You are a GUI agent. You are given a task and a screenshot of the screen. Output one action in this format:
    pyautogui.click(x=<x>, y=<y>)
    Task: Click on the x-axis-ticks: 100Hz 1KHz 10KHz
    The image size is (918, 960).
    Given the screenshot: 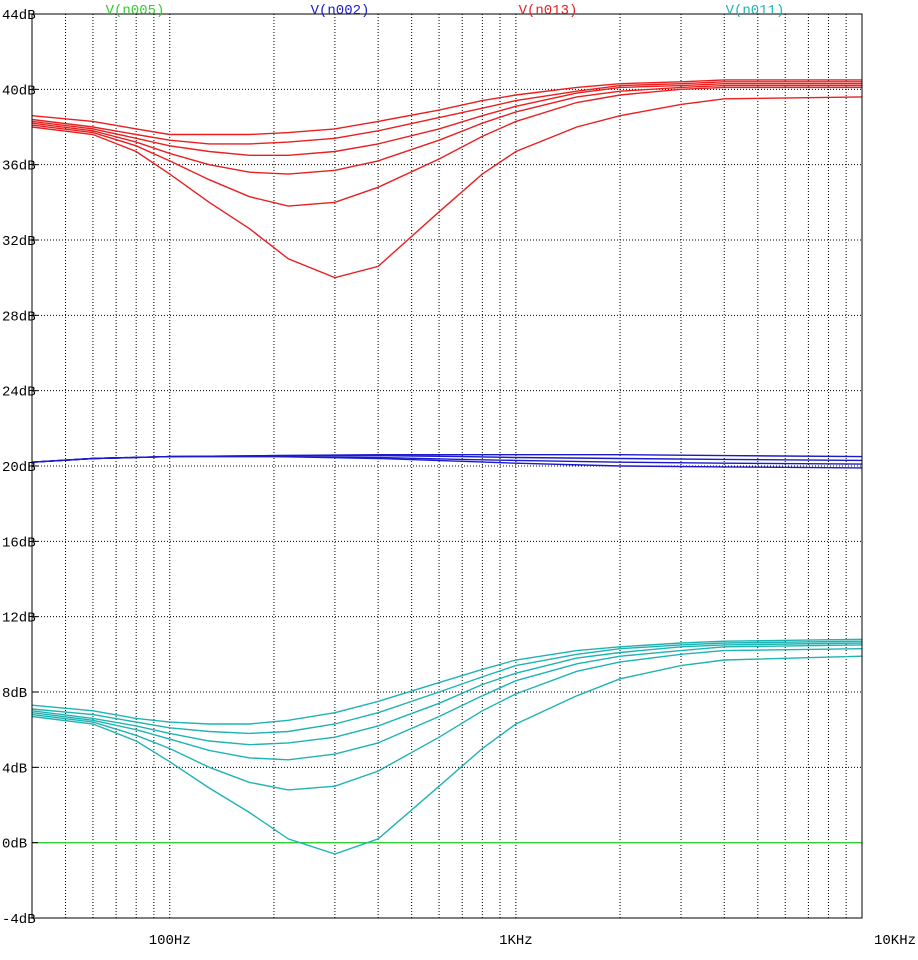 What is the action you would take?
    pyautogui.click(x=532, y=941)
    